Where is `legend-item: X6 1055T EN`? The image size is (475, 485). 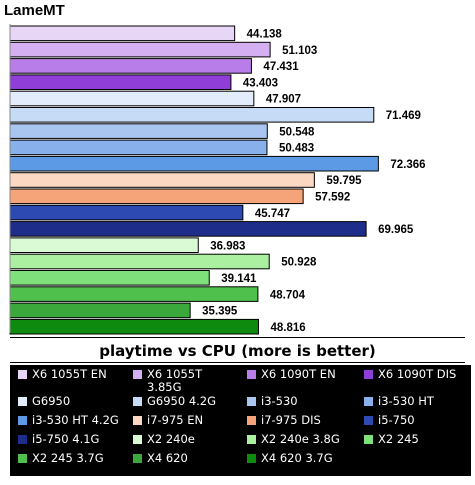
legend-item: X6 1055T EN is located at coordinates (71, 381).